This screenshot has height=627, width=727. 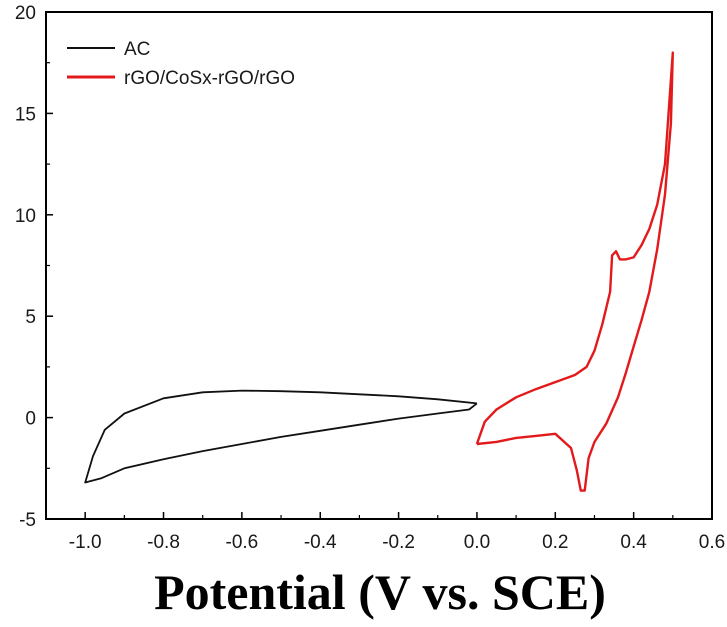 What do you see at coordinates (633, 542) in the screenshot?
I see `x-tick-label: 0.4` at bounding box center [633, 542].